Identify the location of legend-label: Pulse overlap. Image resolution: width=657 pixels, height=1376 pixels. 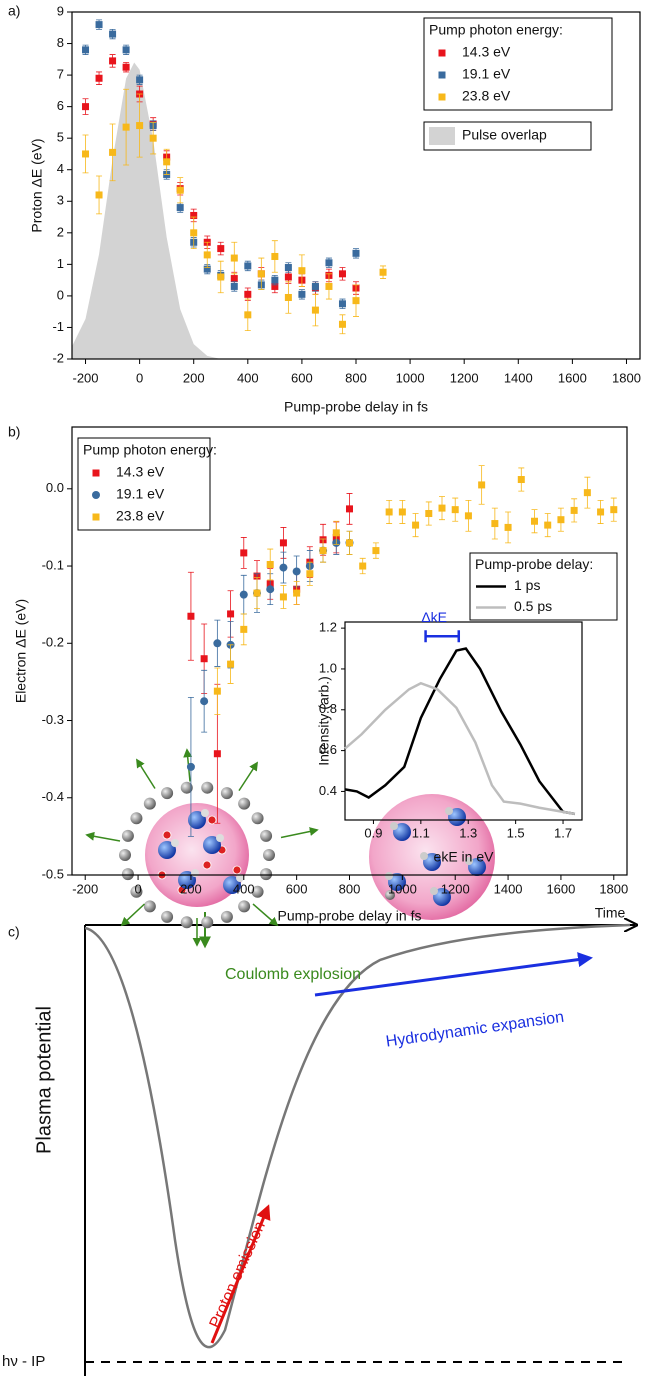
(504, 135).